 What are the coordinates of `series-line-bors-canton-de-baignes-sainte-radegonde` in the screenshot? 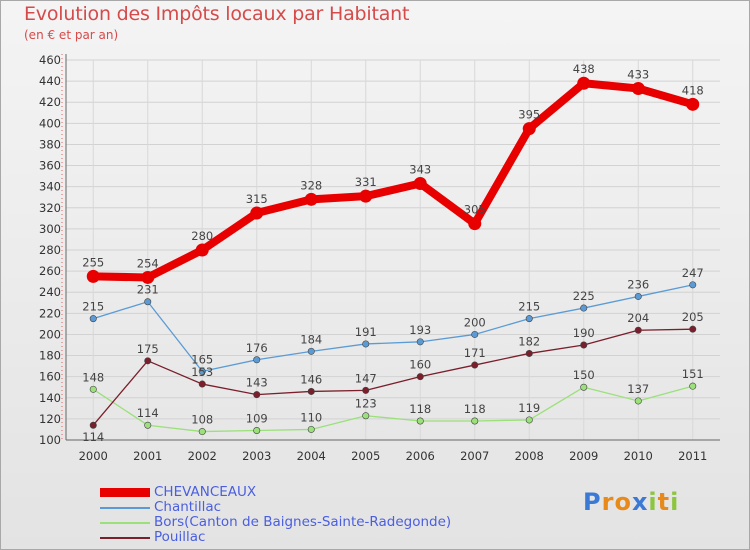 It's located at (393, 409).